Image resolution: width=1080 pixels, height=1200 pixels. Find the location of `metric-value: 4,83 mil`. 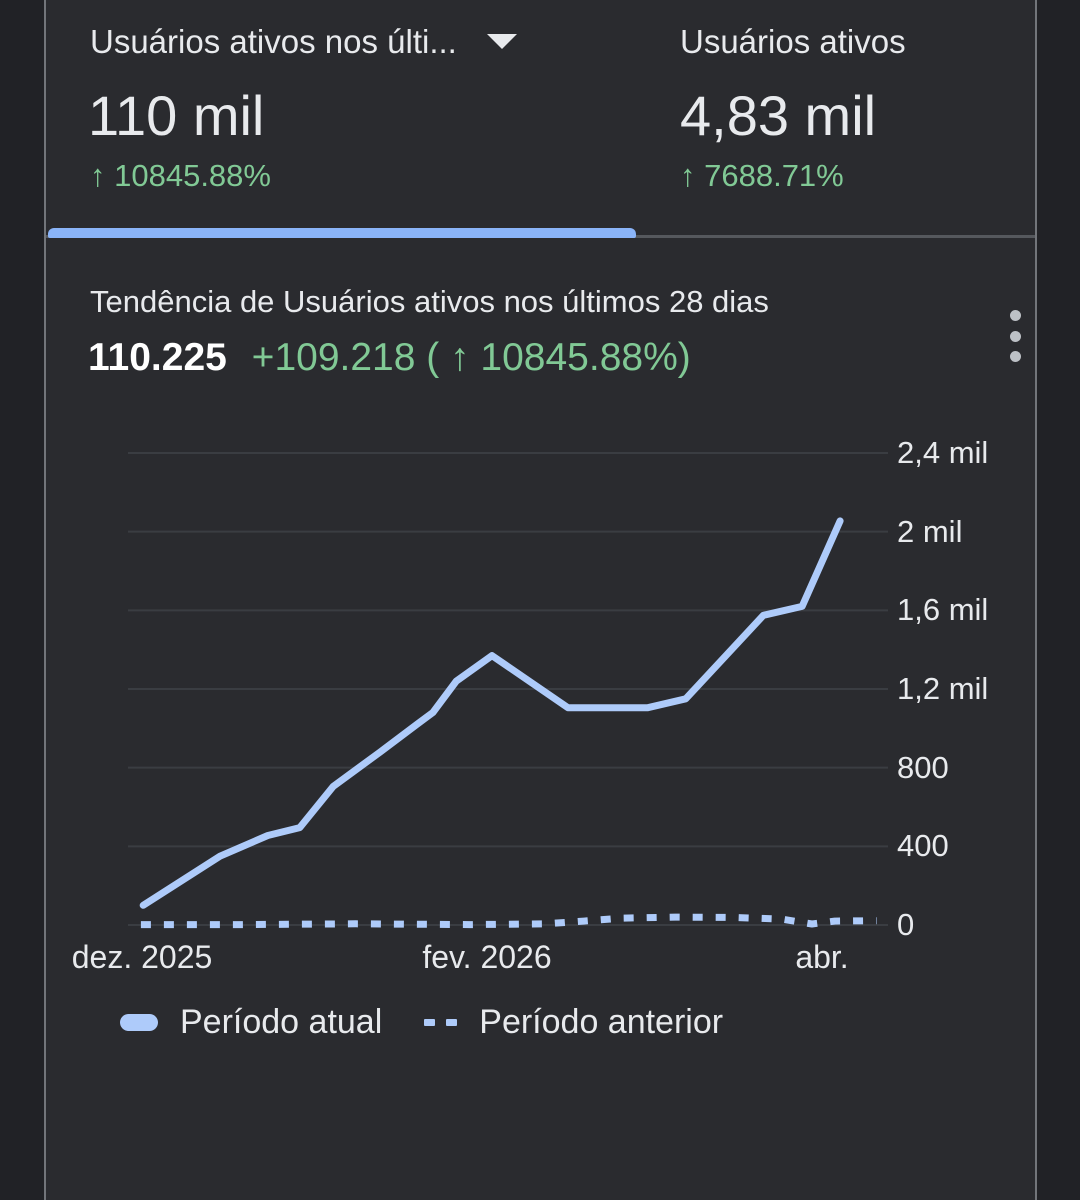

metric-value: 4,83 mil is located at coordinates (778, 115).